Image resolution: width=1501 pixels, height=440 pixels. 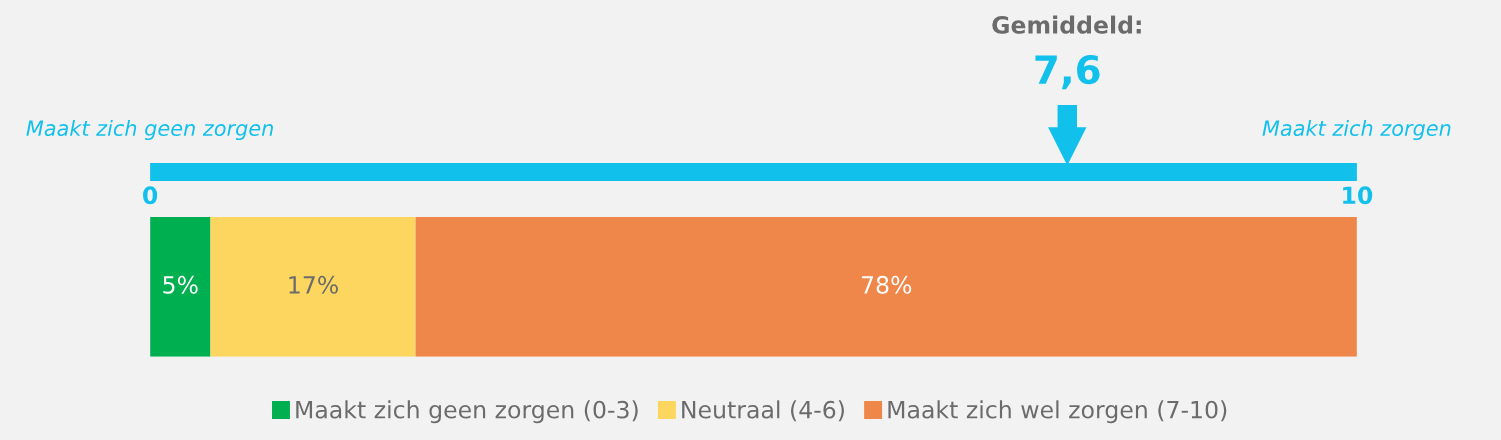 I want to click on text: Maakt zich zorgen, so click(x=1356, y=130).